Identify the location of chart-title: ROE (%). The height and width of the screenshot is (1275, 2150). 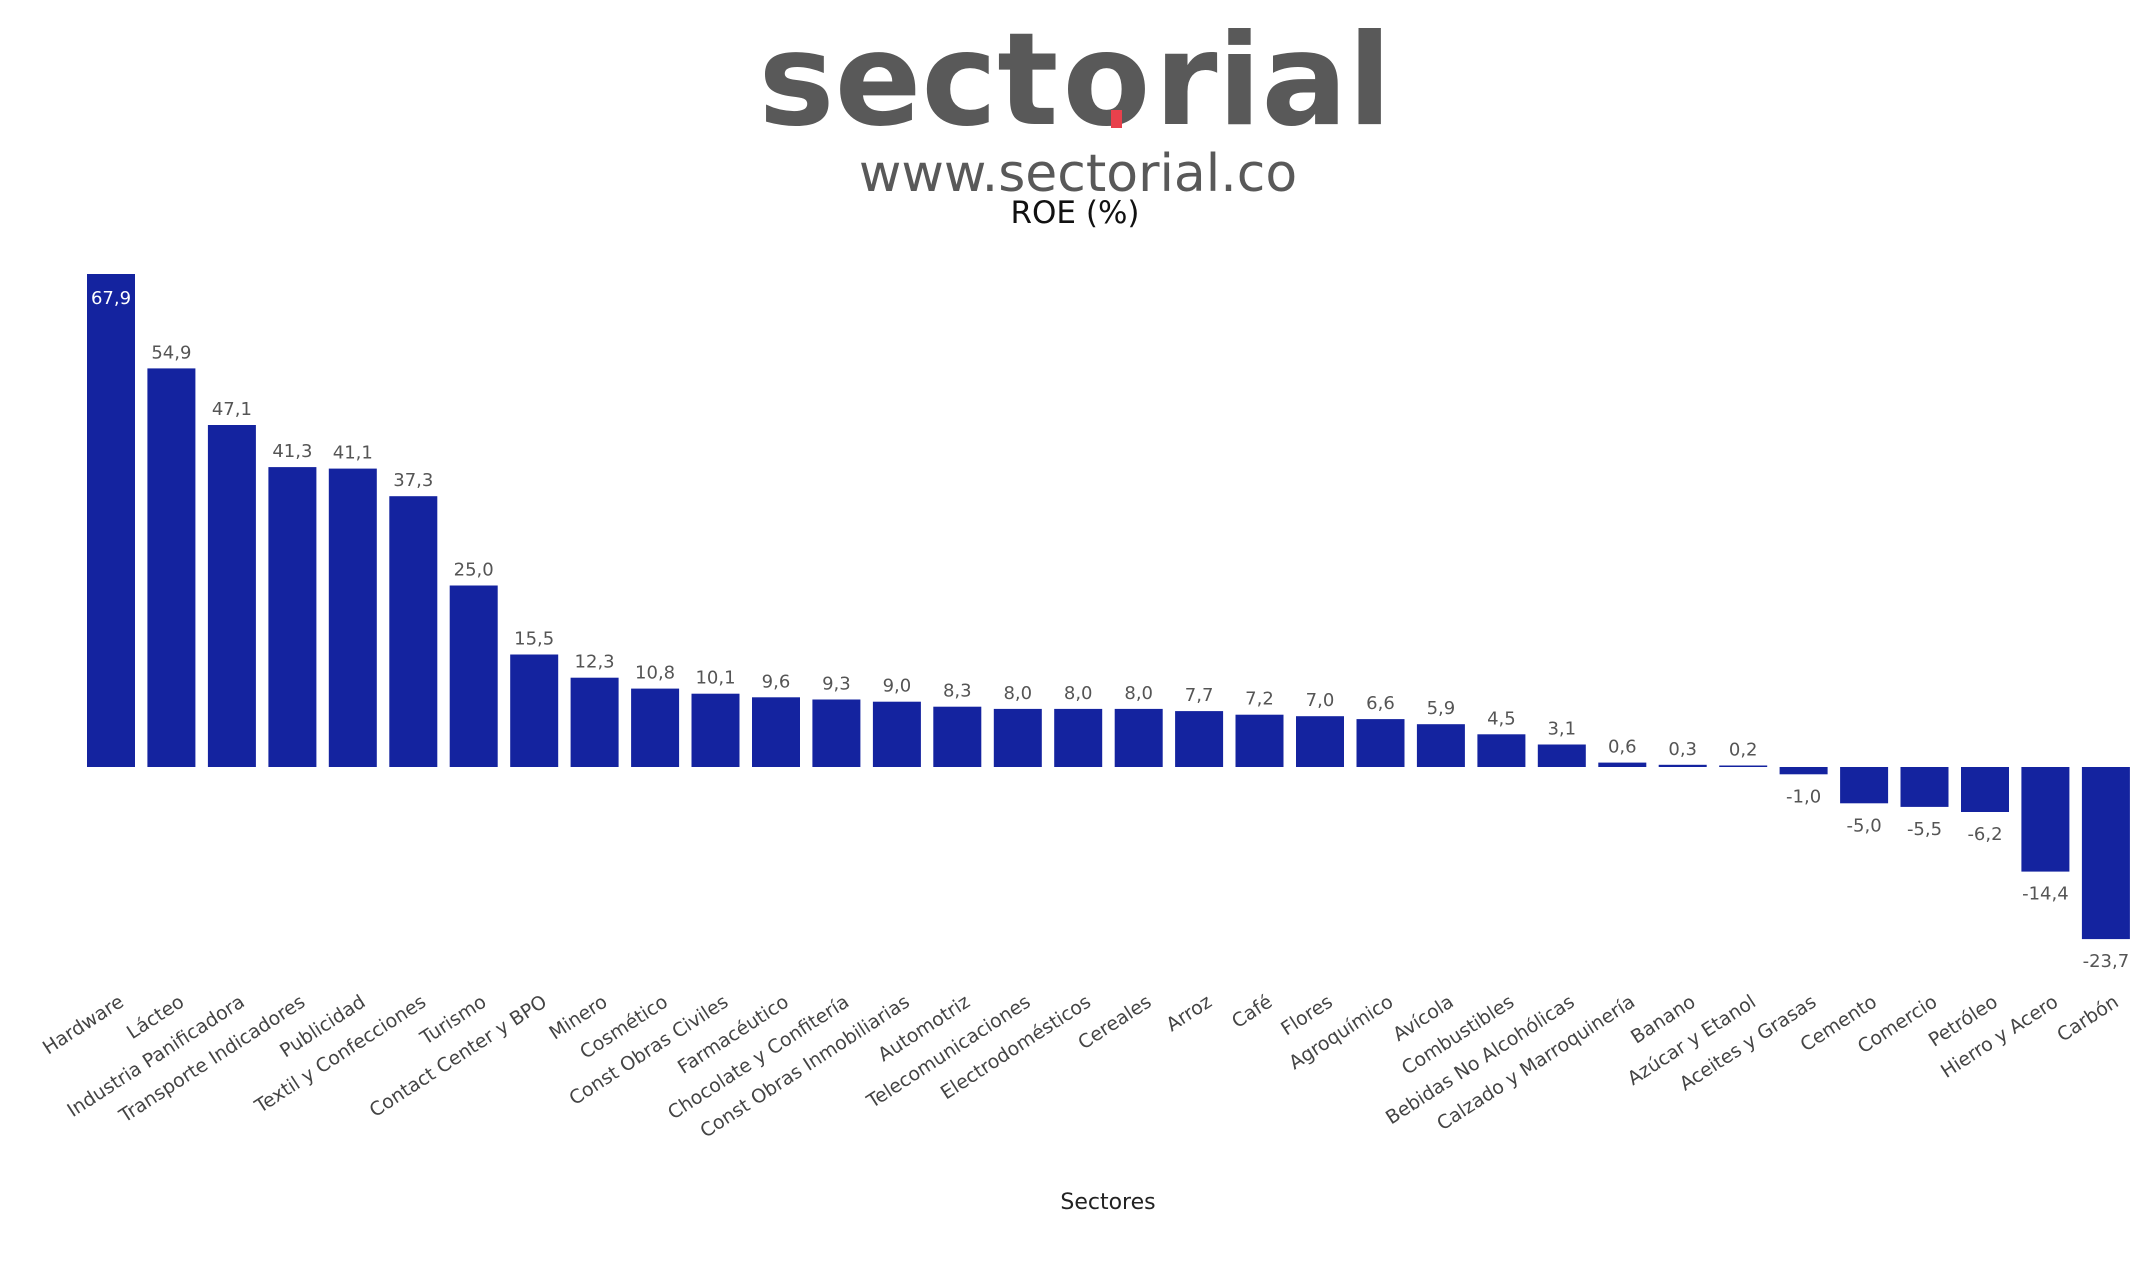
(1075, 213).